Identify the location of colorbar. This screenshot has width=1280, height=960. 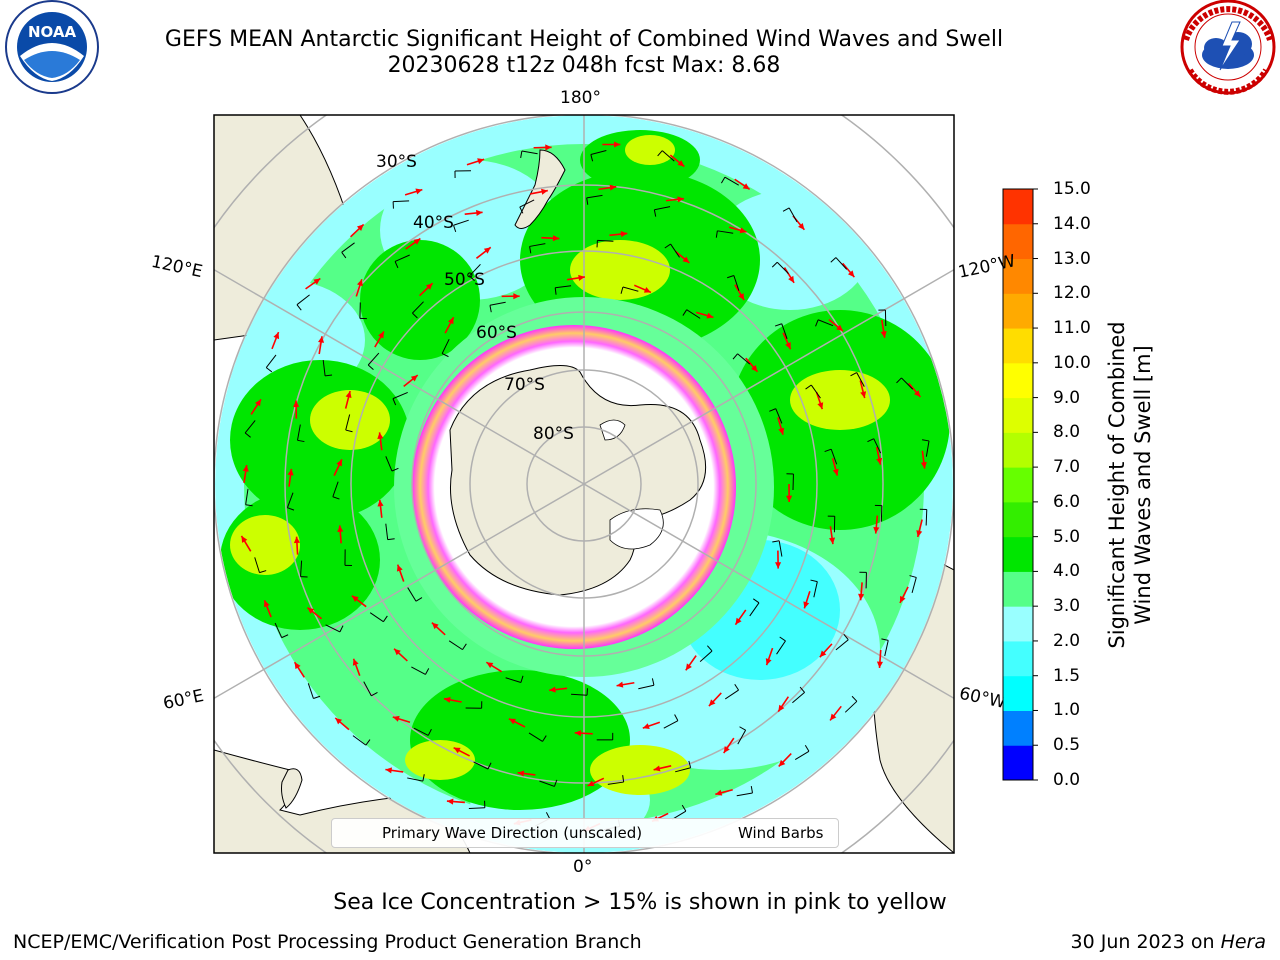
(1020, 484).